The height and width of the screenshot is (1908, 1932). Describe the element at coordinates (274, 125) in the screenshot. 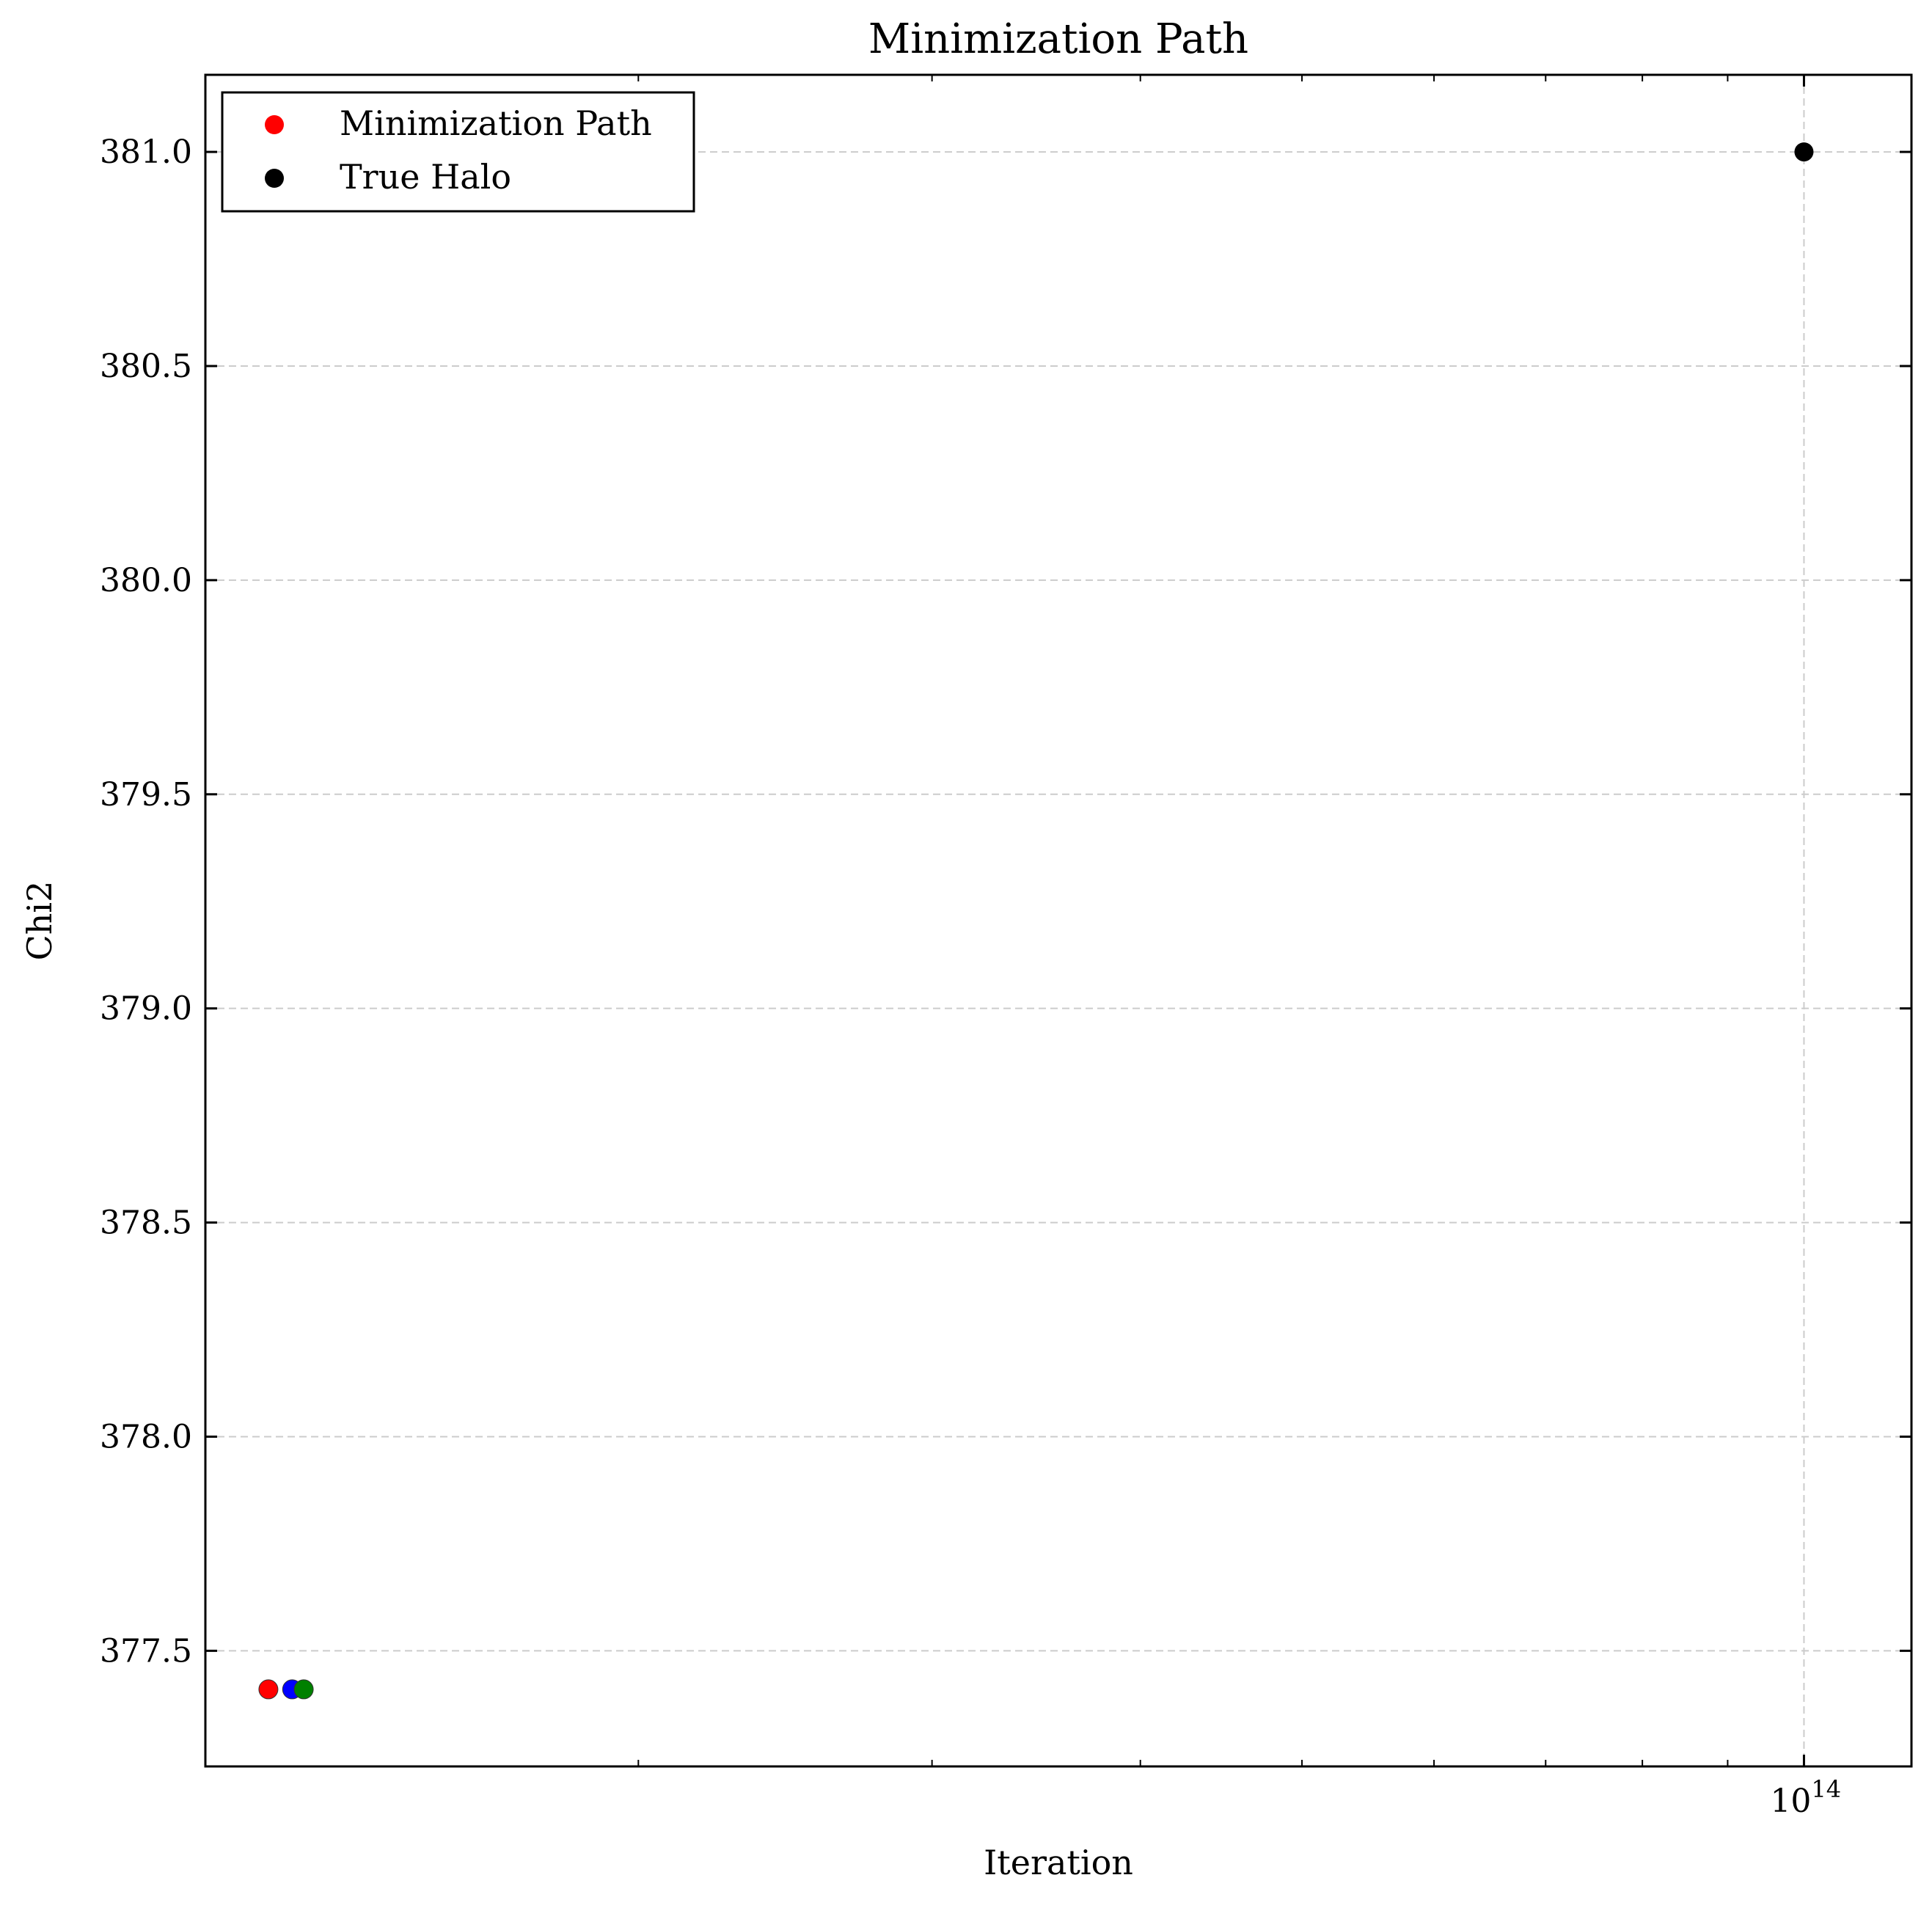

I see `legend-marker-minimization-path` at that location.